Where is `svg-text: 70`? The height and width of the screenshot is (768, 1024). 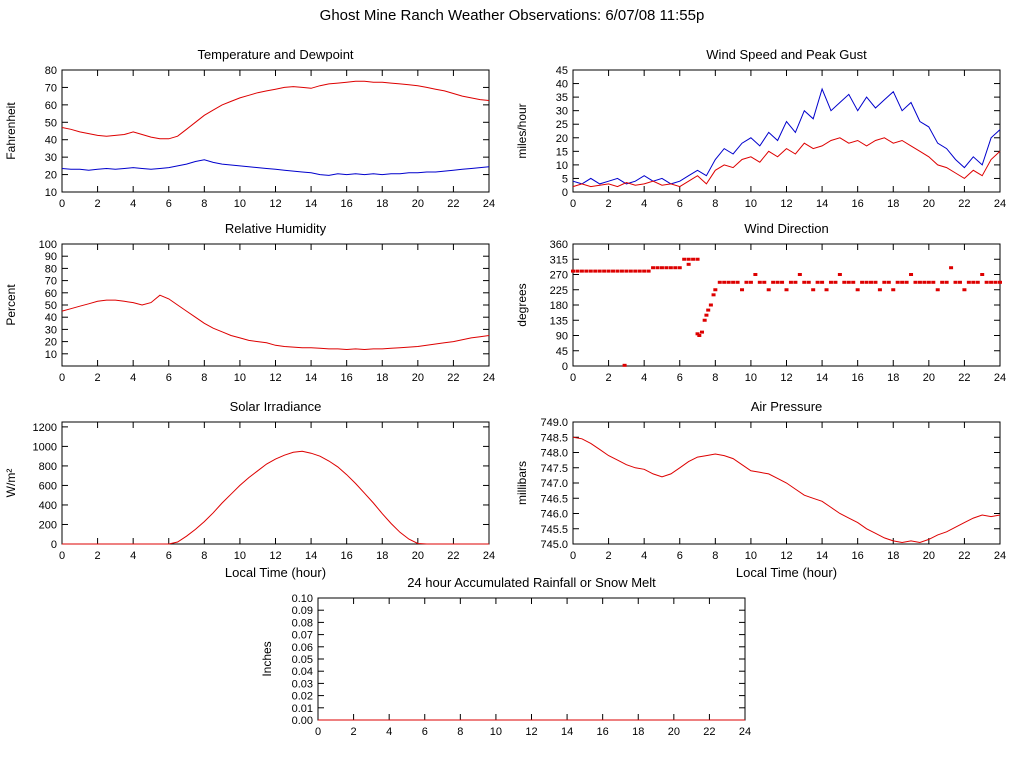 svg-text: 70 is located at coordinates (51, 282).